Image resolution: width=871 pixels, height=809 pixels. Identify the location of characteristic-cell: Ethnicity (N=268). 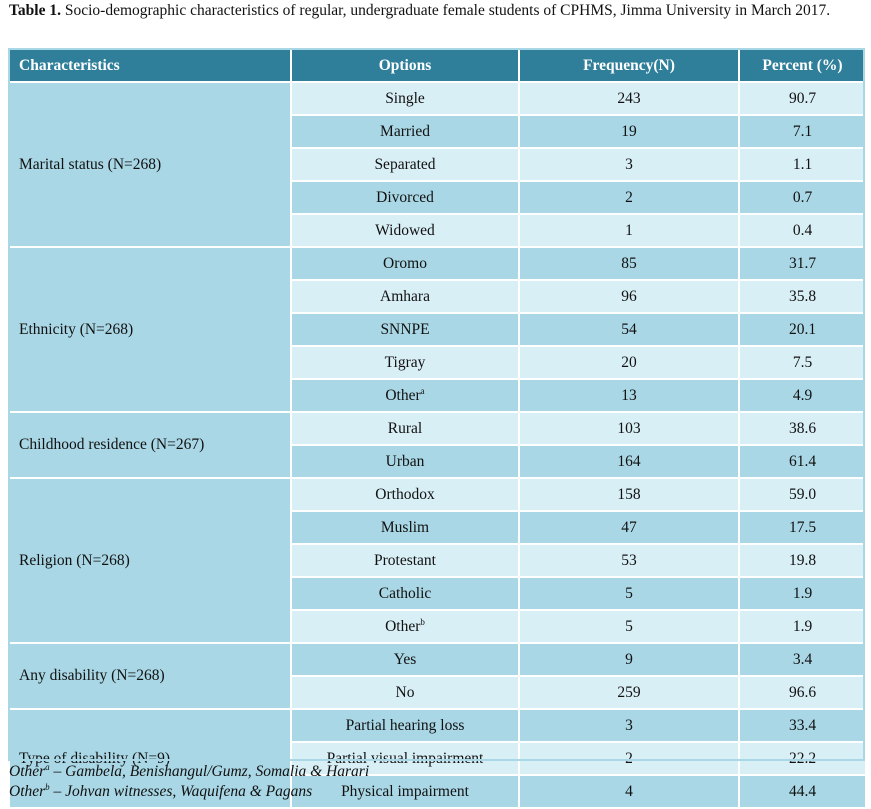
(150, 329).